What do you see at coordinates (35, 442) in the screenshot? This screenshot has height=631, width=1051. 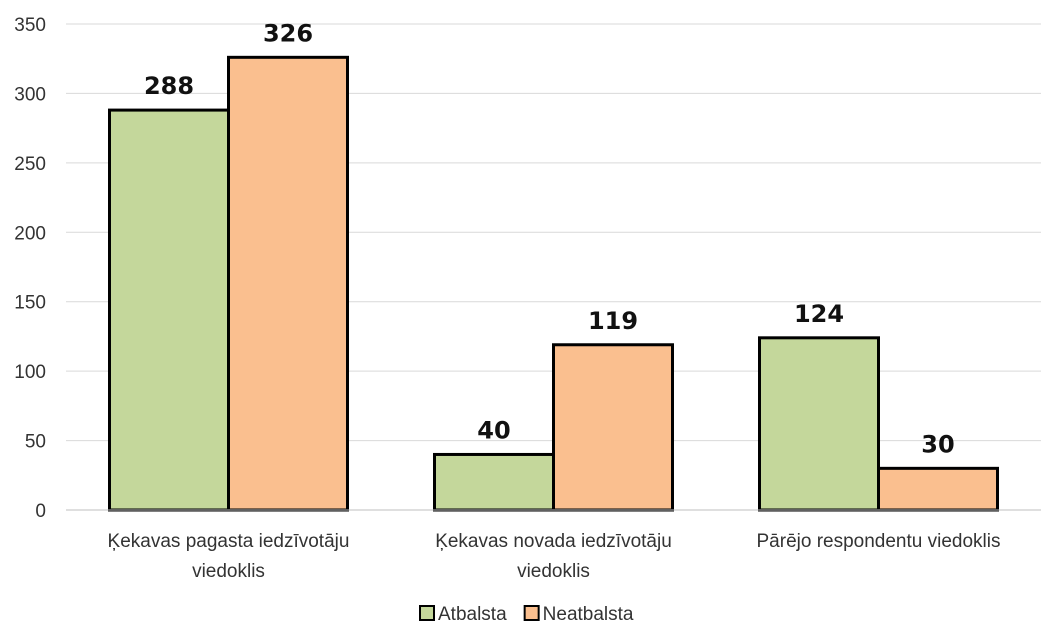 I see `y-tick-label: 50` at bounding box center [35, 442].